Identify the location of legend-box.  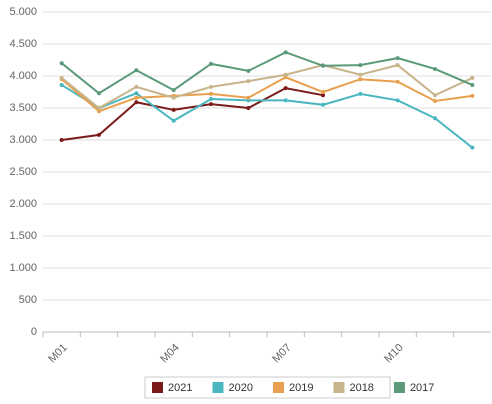
(267, 387).